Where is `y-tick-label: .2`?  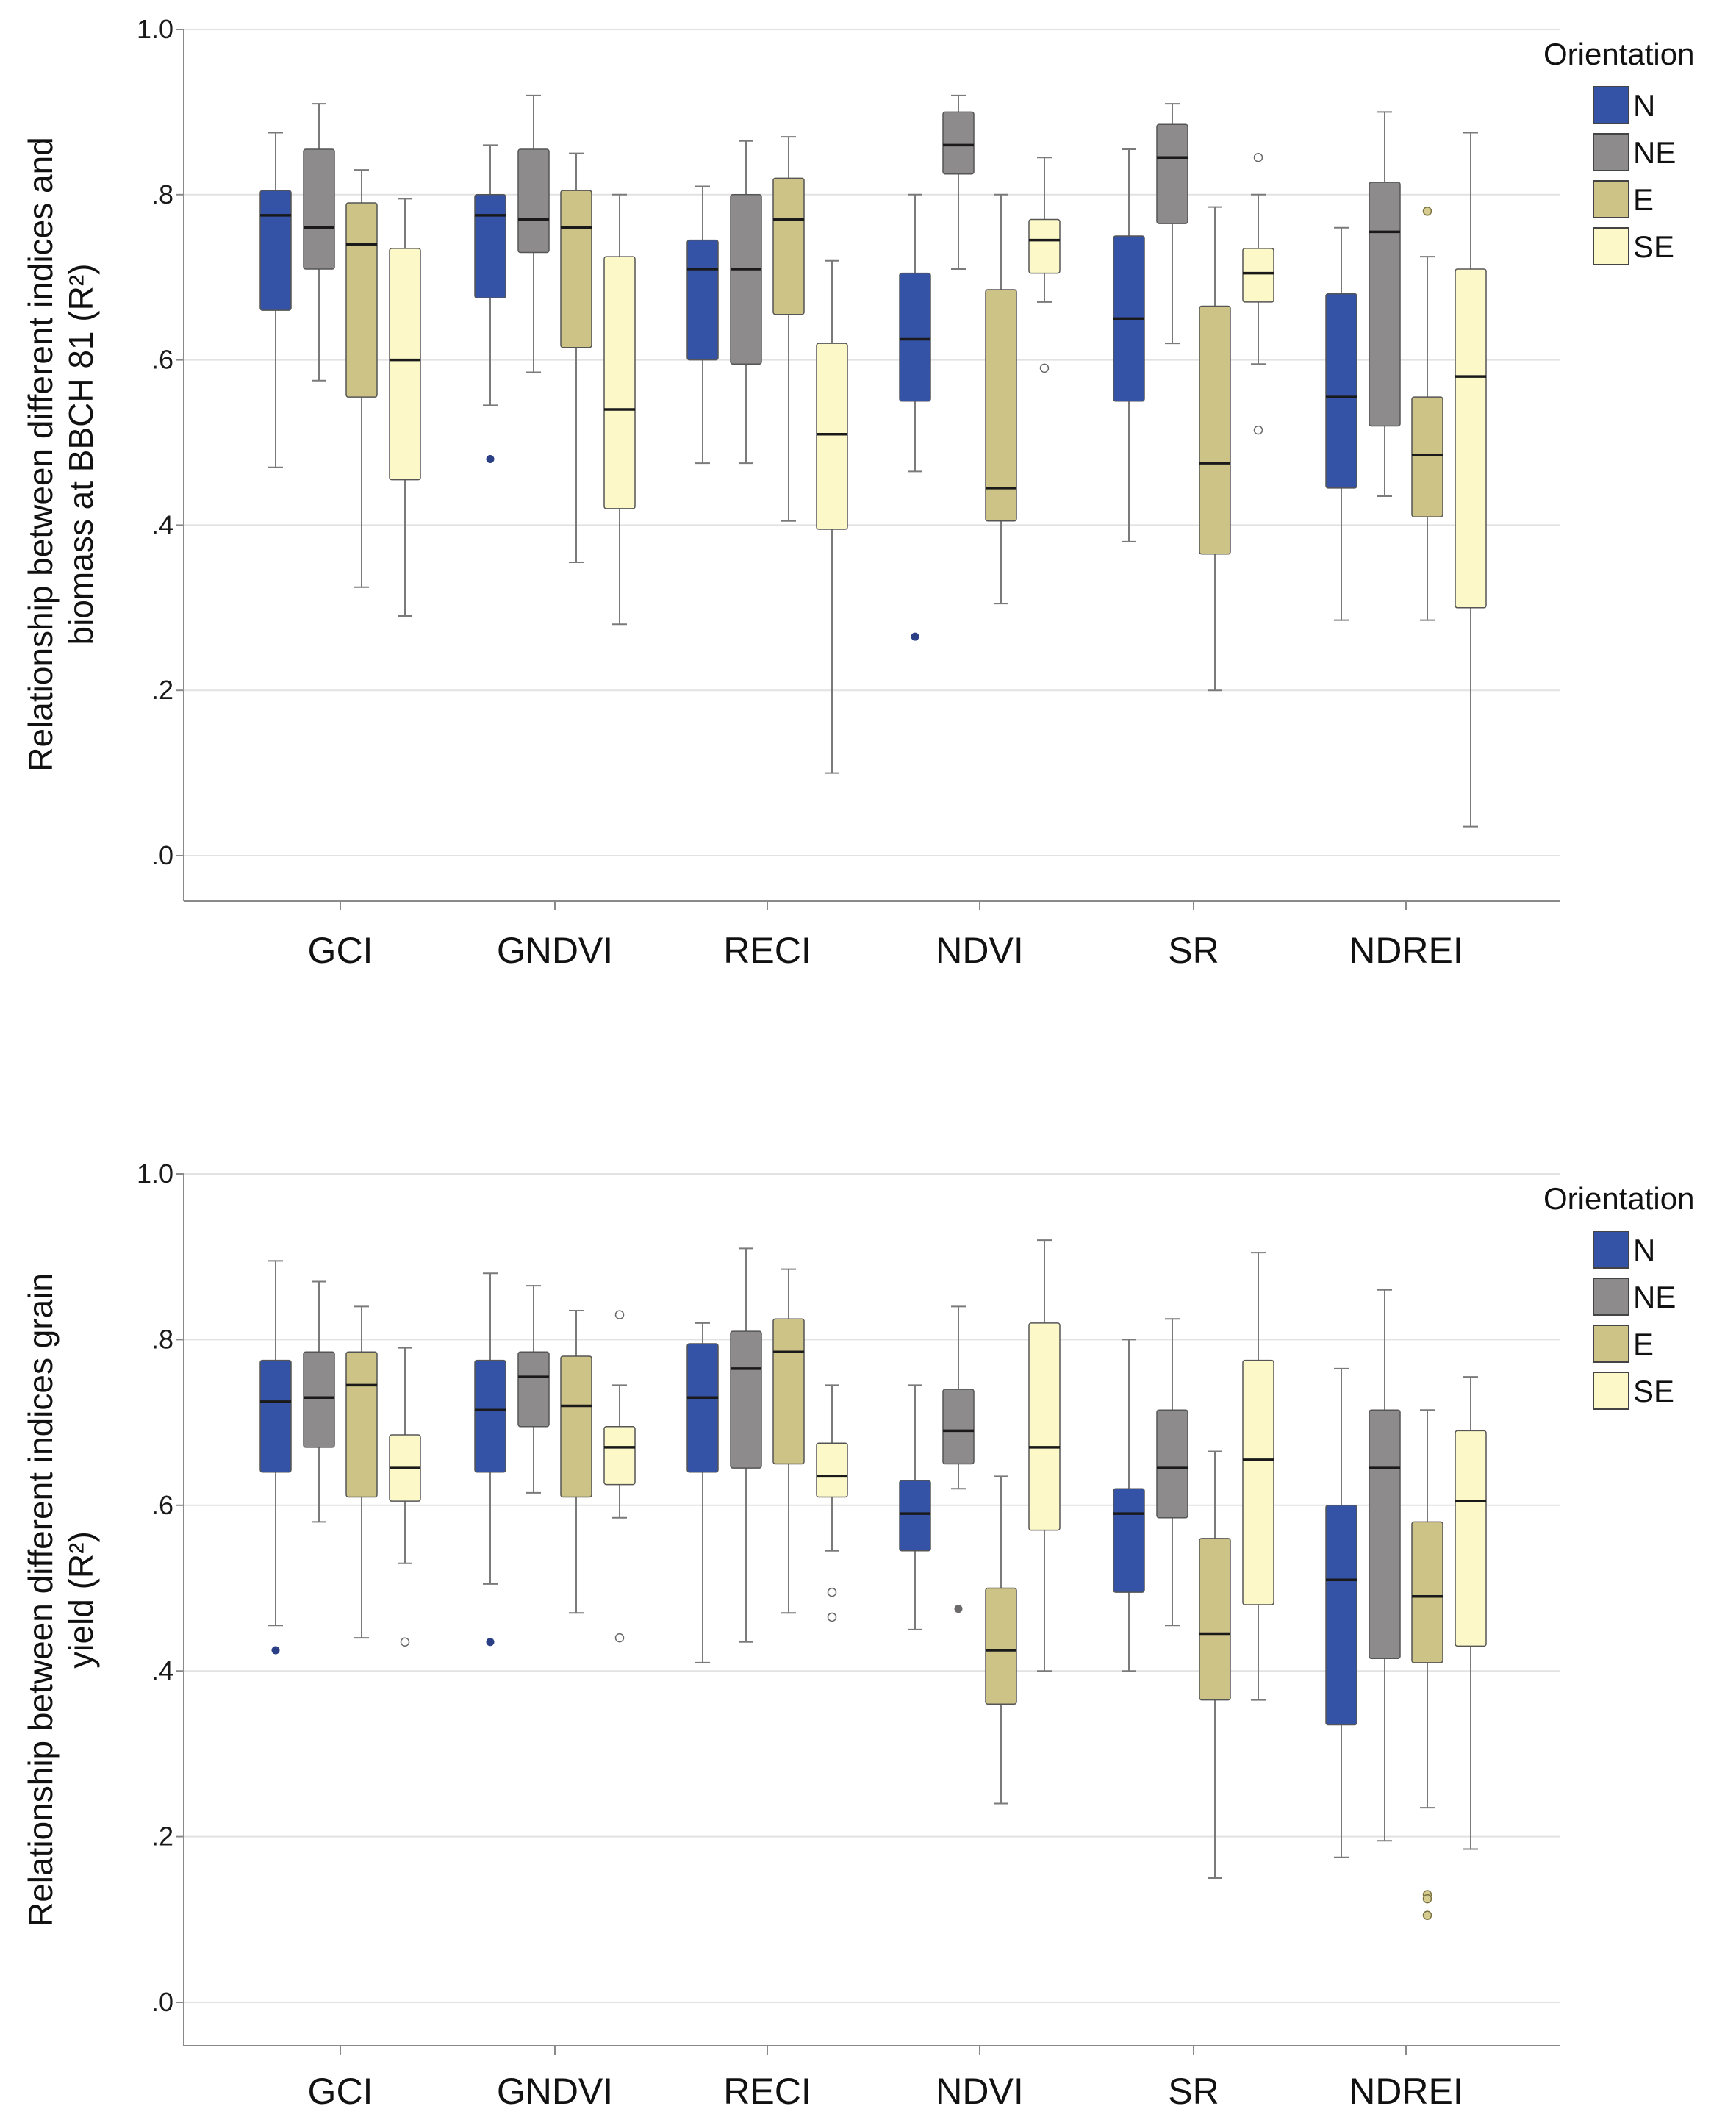
y-tick-label: .2 is located at coordinates (162, 690).